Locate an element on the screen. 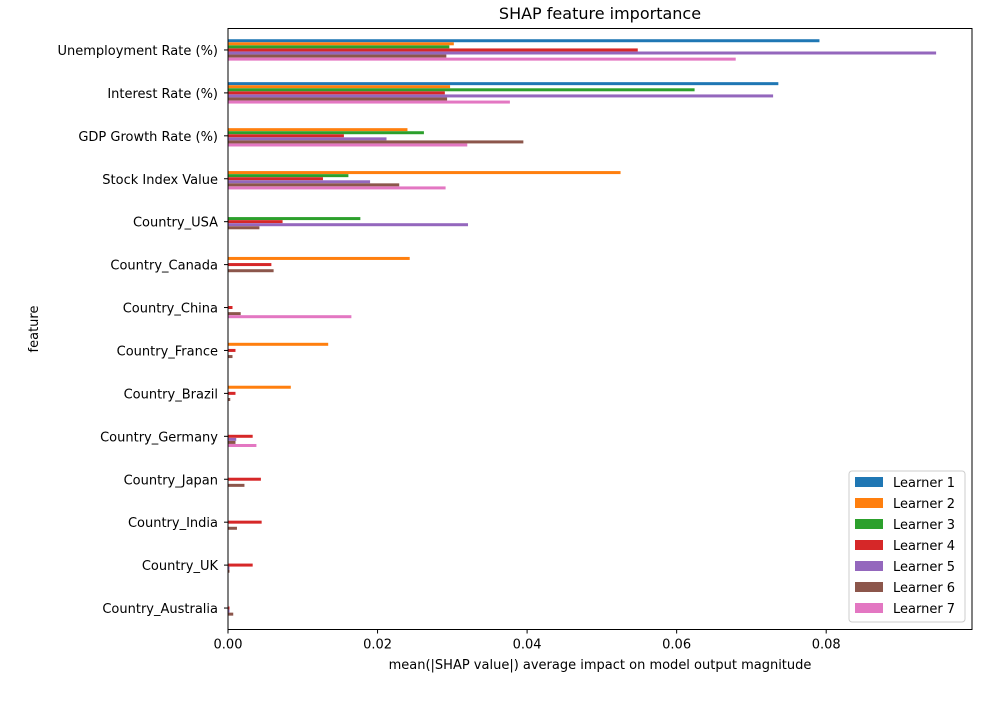 Image resolution: width=1000 pixels, height=704 pixels. y-tick-label: Country_Japan is located at coordinates (171, 480).